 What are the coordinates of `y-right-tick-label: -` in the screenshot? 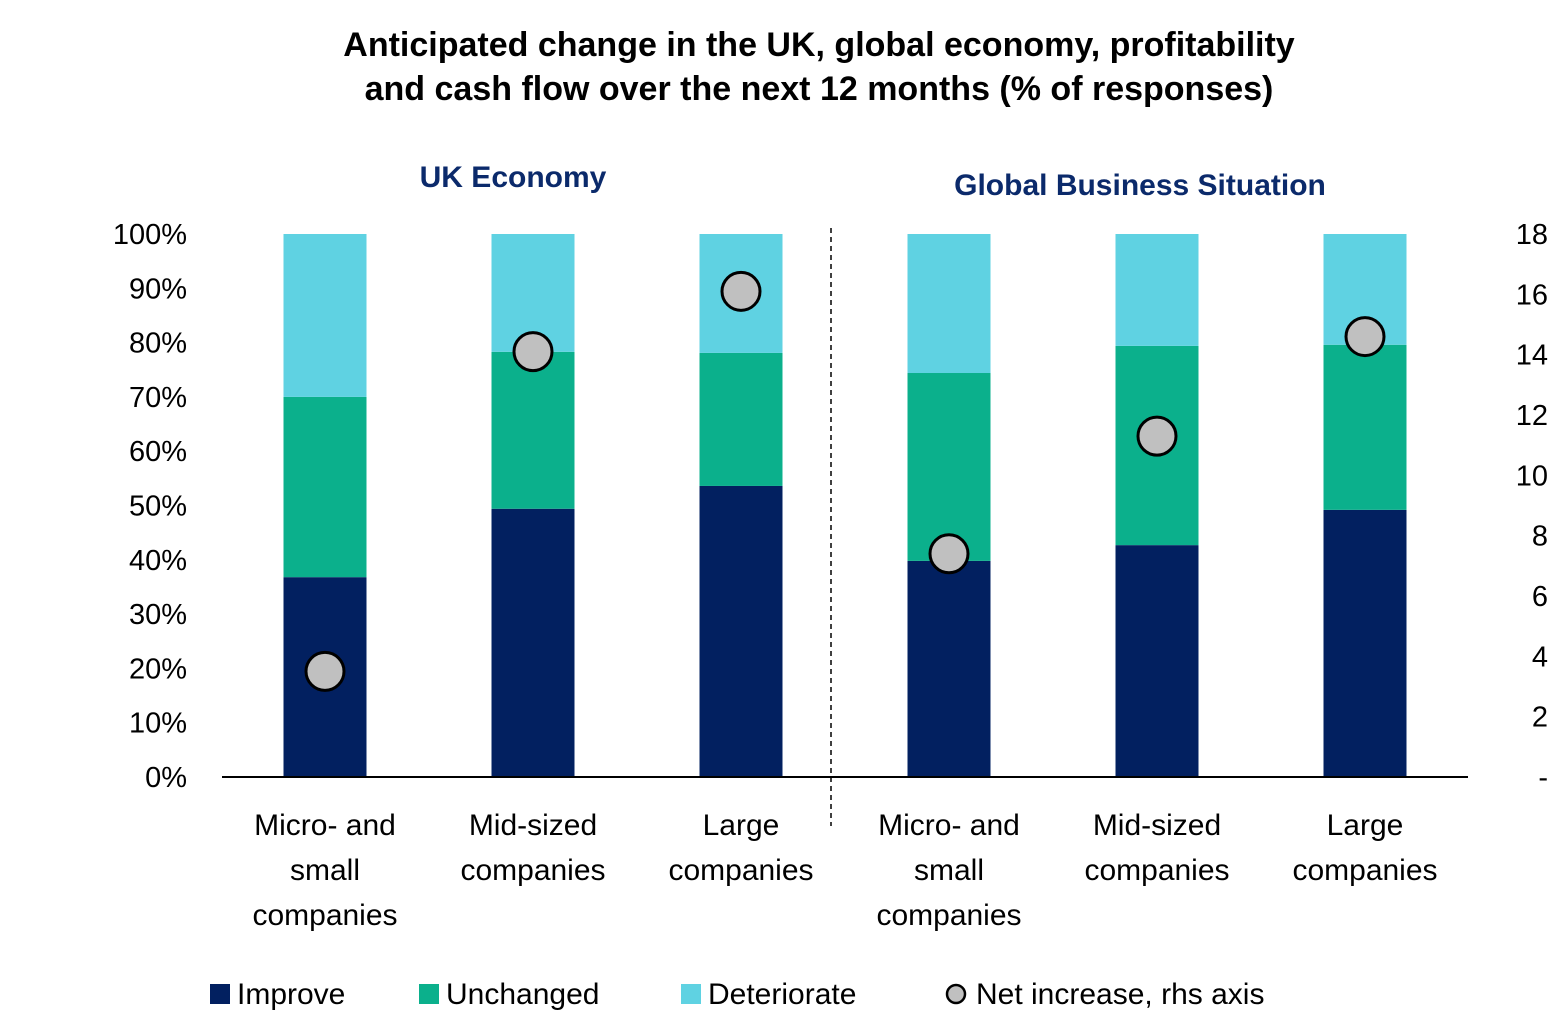 It's located at (1543, 778).